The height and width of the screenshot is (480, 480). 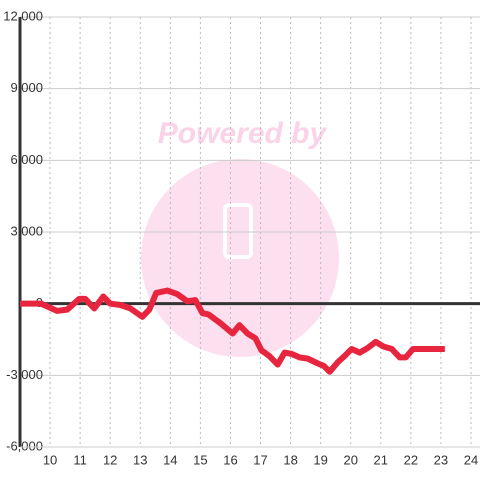 I want to click on x-tick-label: 15, so click(x=200, y=459).